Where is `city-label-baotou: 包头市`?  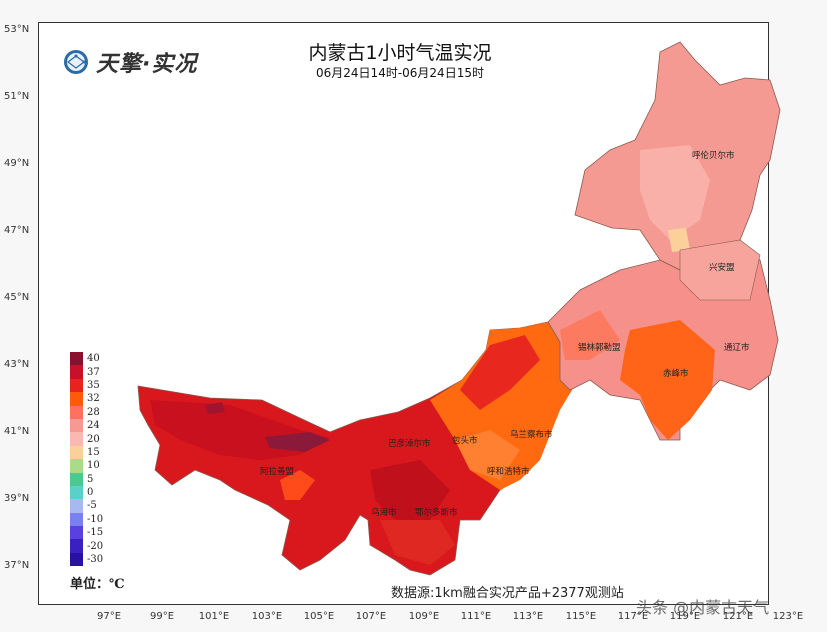 city-label-baotou: 包头市 is located at coordinates (465, 440).